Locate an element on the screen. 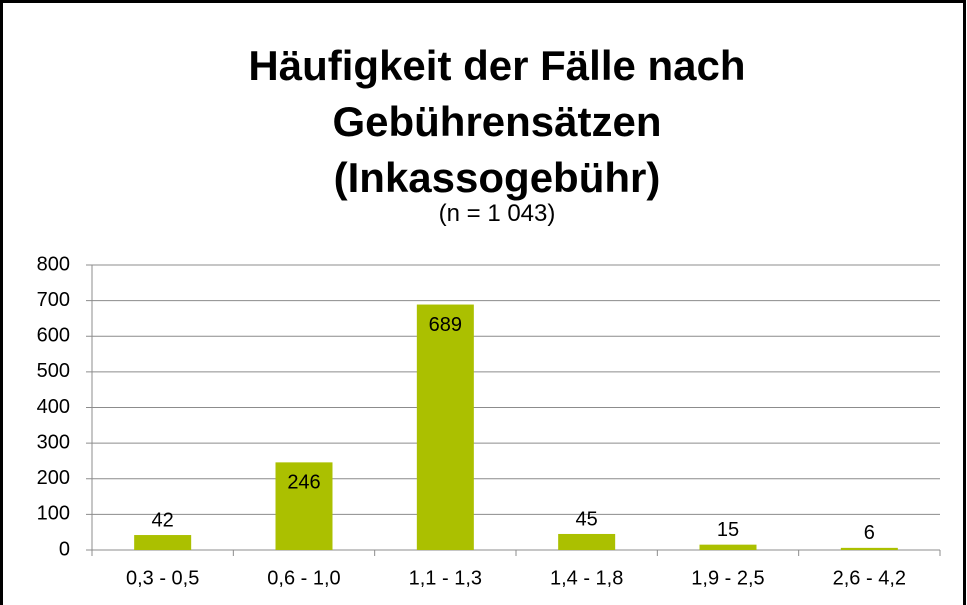 The height and width of the screenshot is (605, 967). x-tick-label: 0,6 - 1,0 is located at coordinates (303, 578).